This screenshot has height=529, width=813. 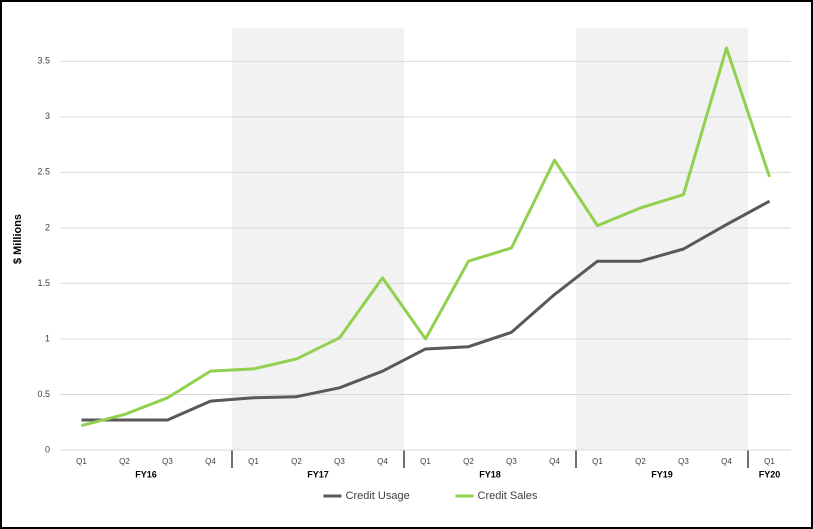 What do you see at coordinates (43, 283) in the screenshot?
I see `y-tick-label: 1.5` at bounding box center [43, 283].